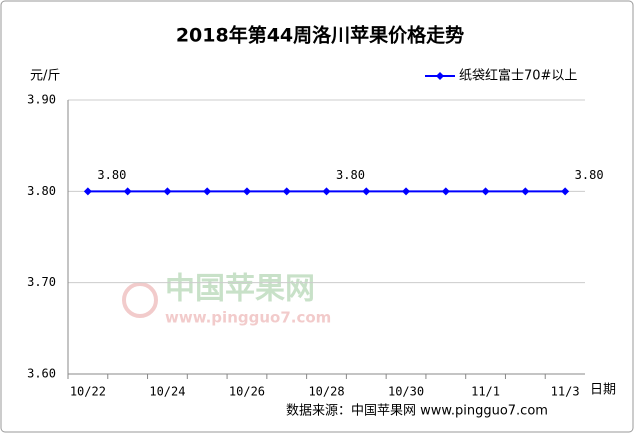 Image resolution: width=635 pixels, height=434 pixels. Describe the element at coordinates (88, 392) in the screenshot. I see `x-tick-label: 10/22` at that location.